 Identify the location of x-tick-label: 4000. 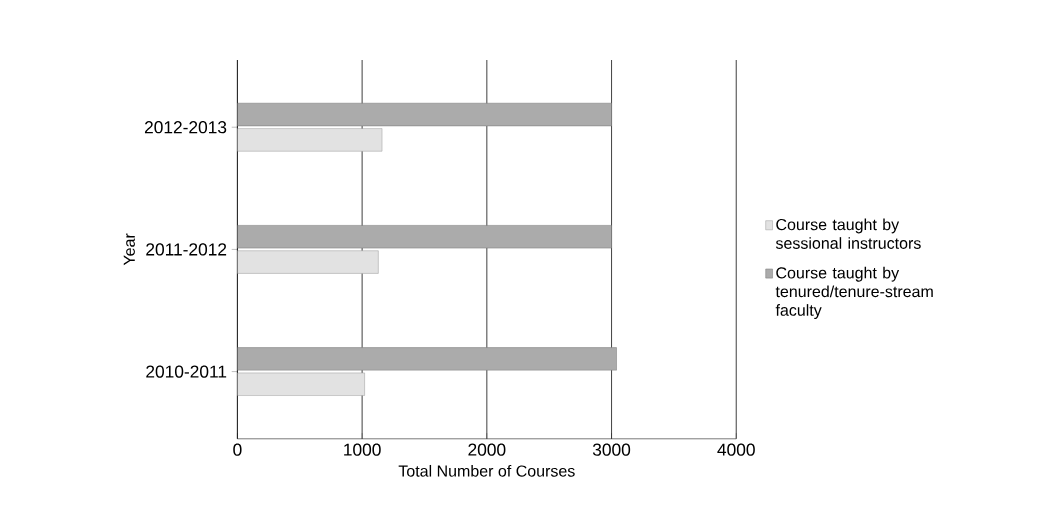
(736, 449).